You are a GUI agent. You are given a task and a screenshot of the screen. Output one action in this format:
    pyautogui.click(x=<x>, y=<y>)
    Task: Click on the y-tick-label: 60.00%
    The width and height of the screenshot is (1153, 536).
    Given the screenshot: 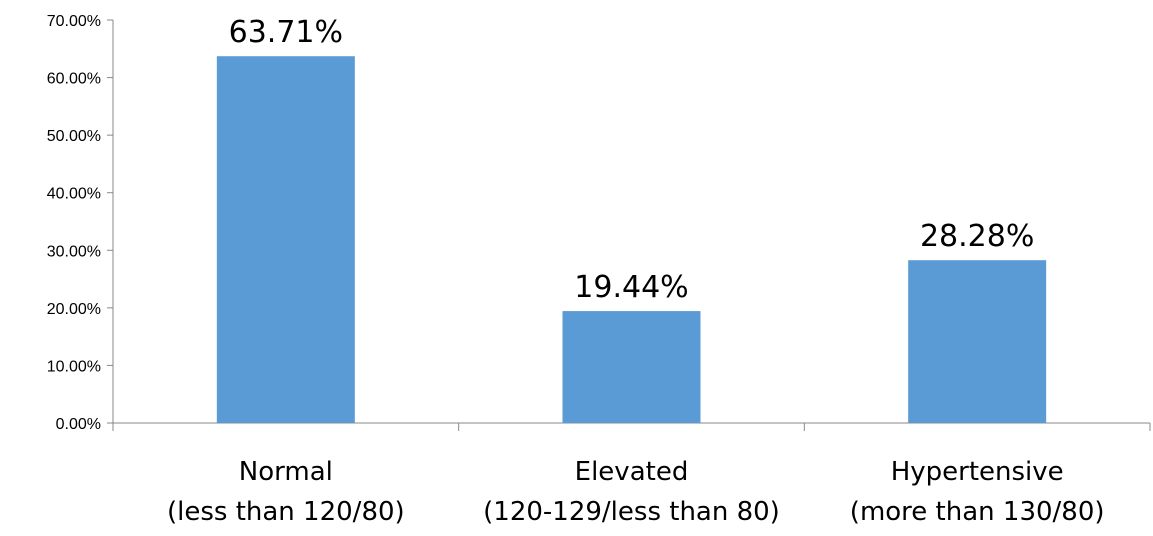 What is the action you would take?
    pyautogui.click(x=74, y=79)
    